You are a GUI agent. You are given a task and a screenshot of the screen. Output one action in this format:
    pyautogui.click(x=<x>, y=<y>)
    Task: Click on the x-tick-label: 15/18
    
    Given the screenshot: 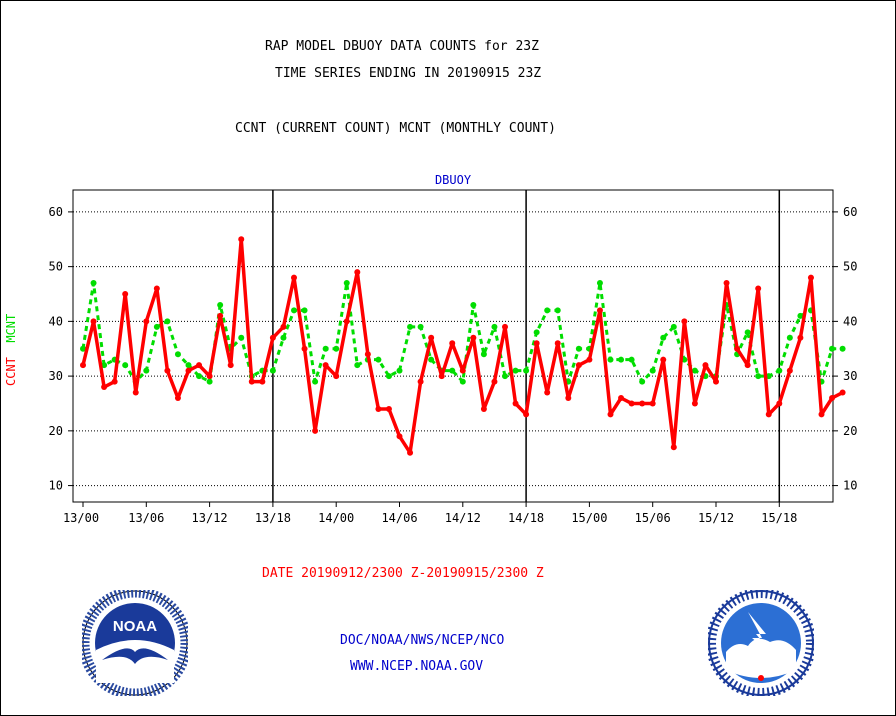 What is the action you would take?
    pyautogui.click(x=779, y=518)
    